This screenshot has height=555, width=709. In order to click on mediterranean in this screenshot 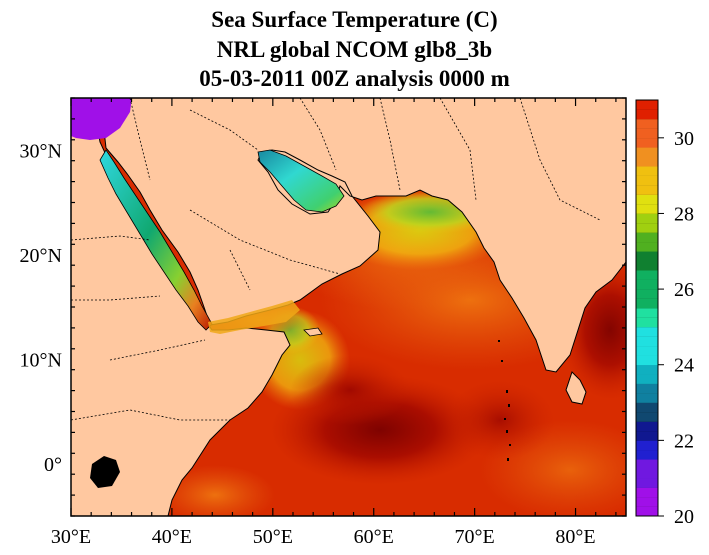, I will do `click(101, 119)`.